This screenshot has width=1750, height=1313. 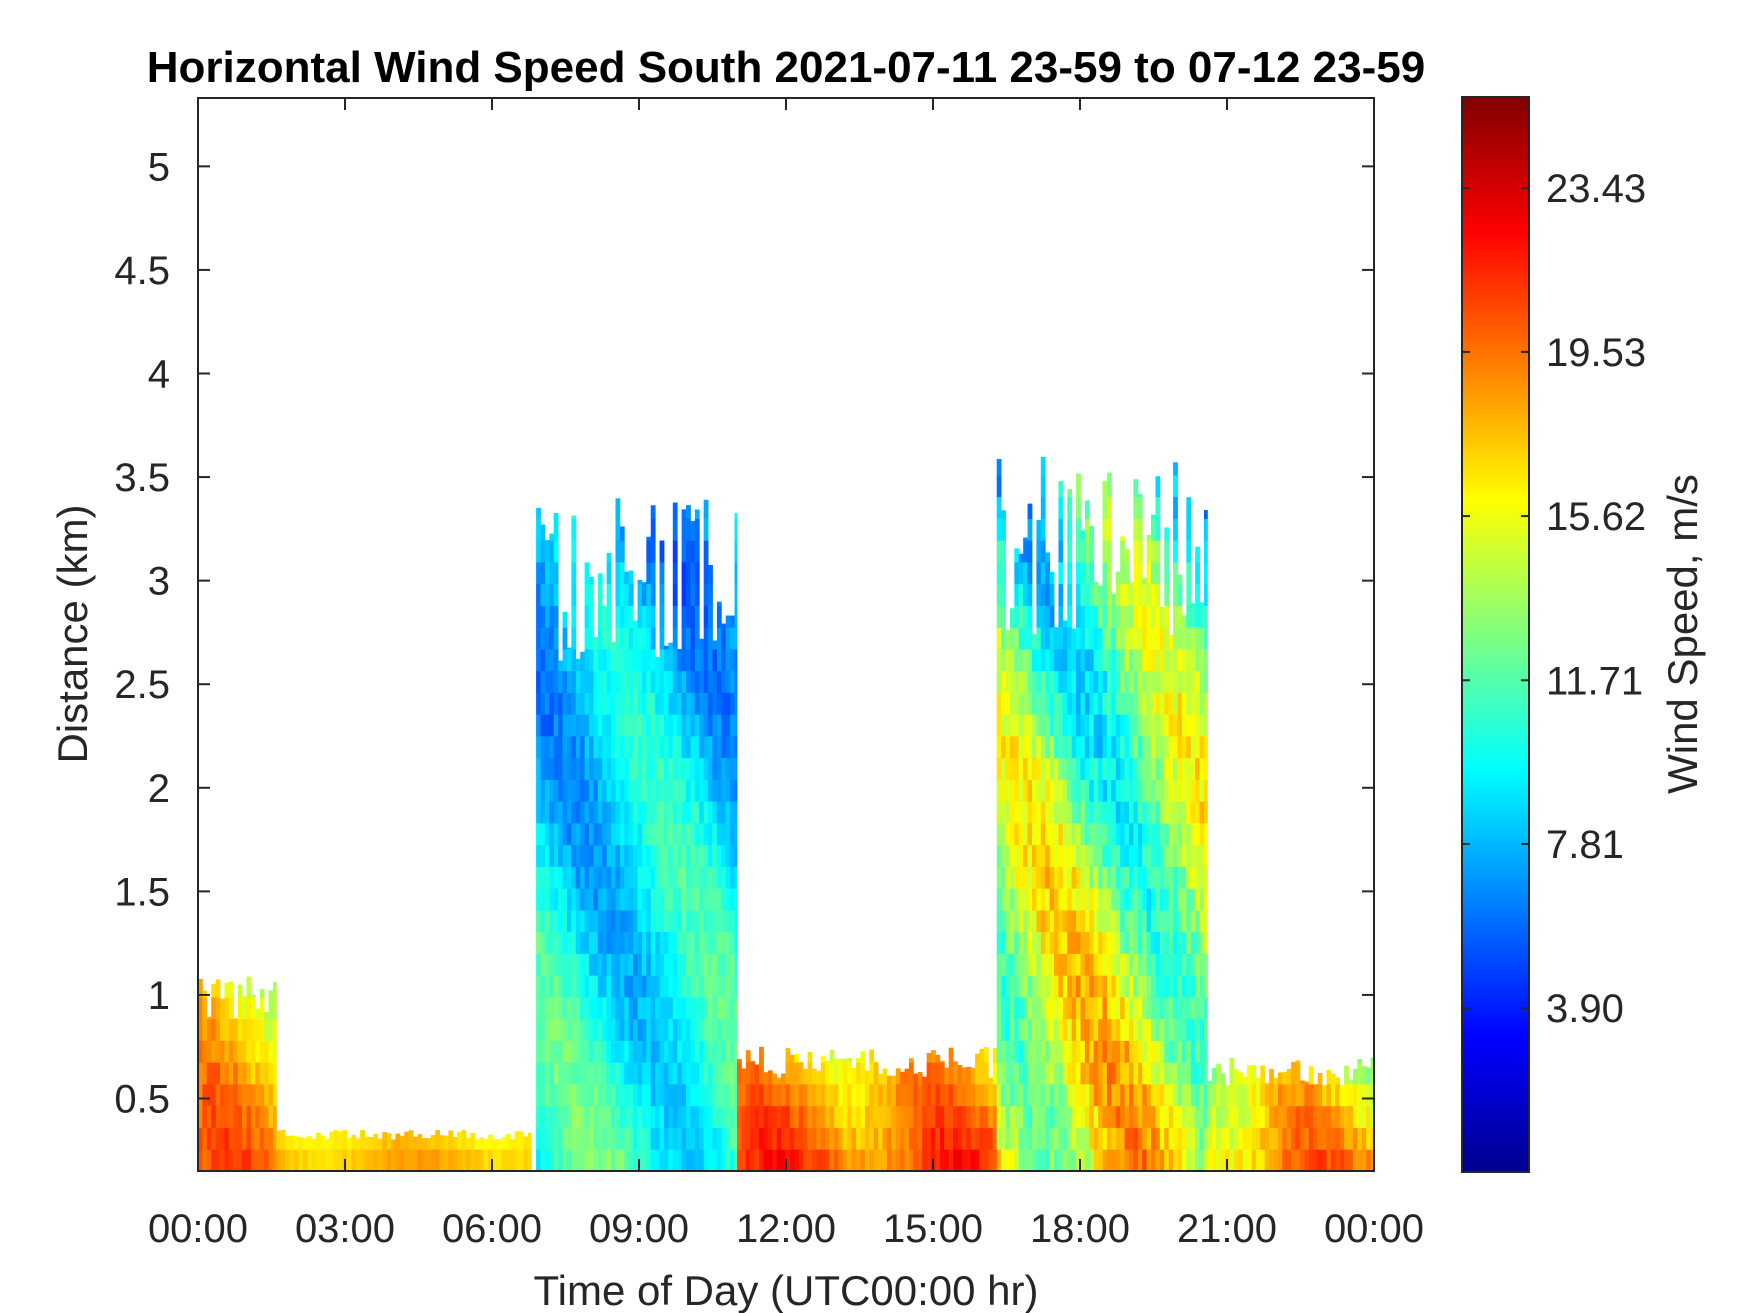 What do you see at coordinates (142, 271) in the screenshot?
I see `y-tick-label: 4.5` at bounding box center [142, 271].